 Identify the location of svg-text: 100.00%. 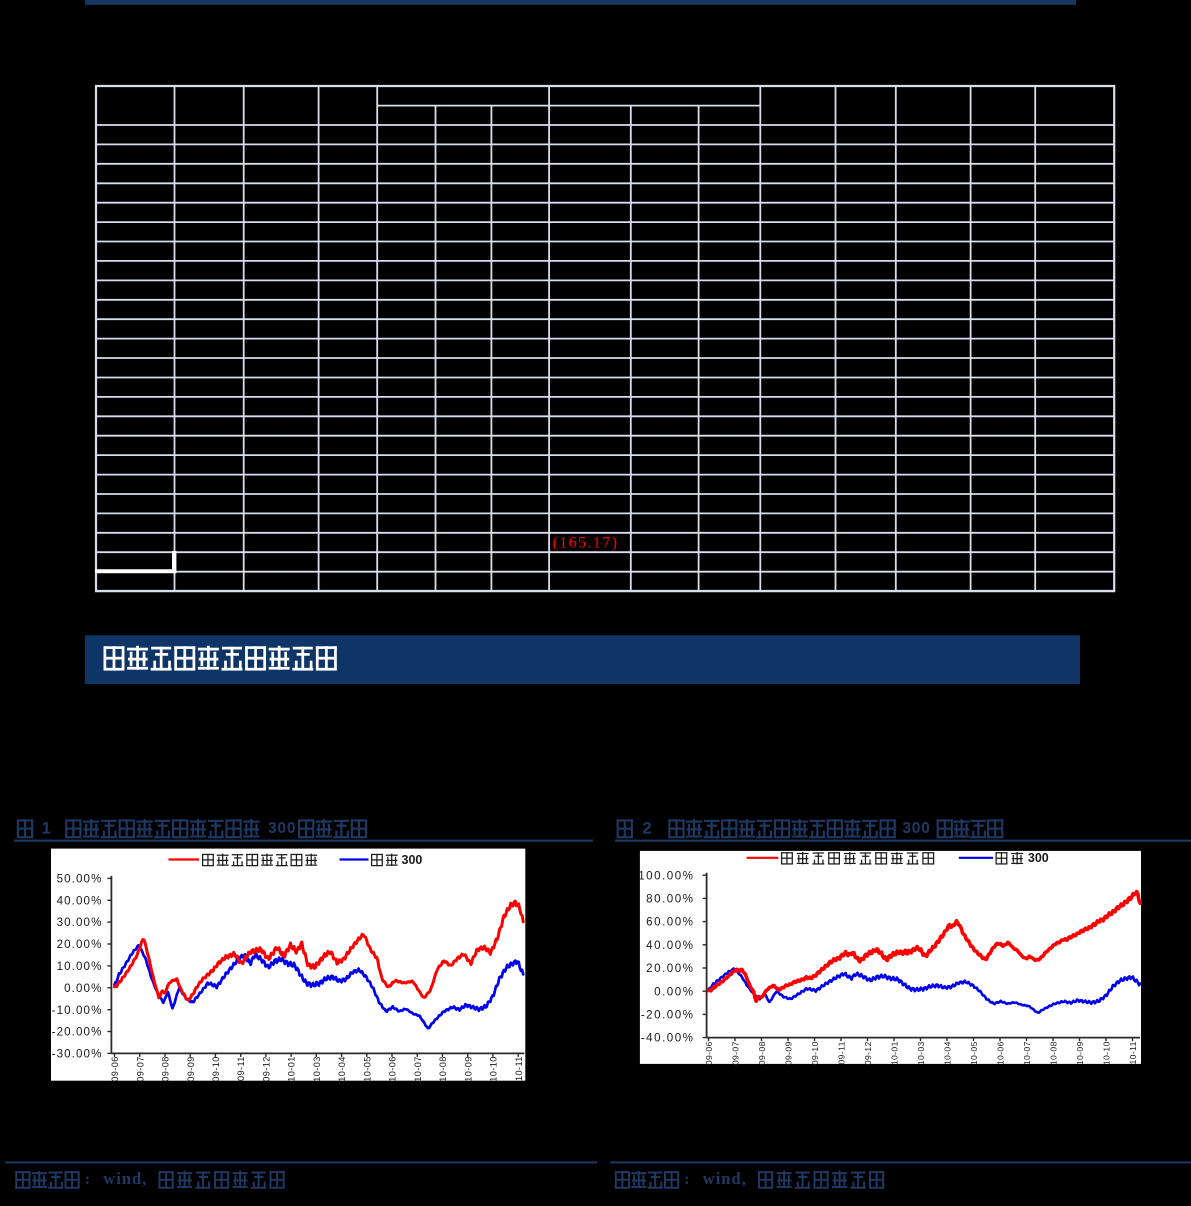
(666, 875).